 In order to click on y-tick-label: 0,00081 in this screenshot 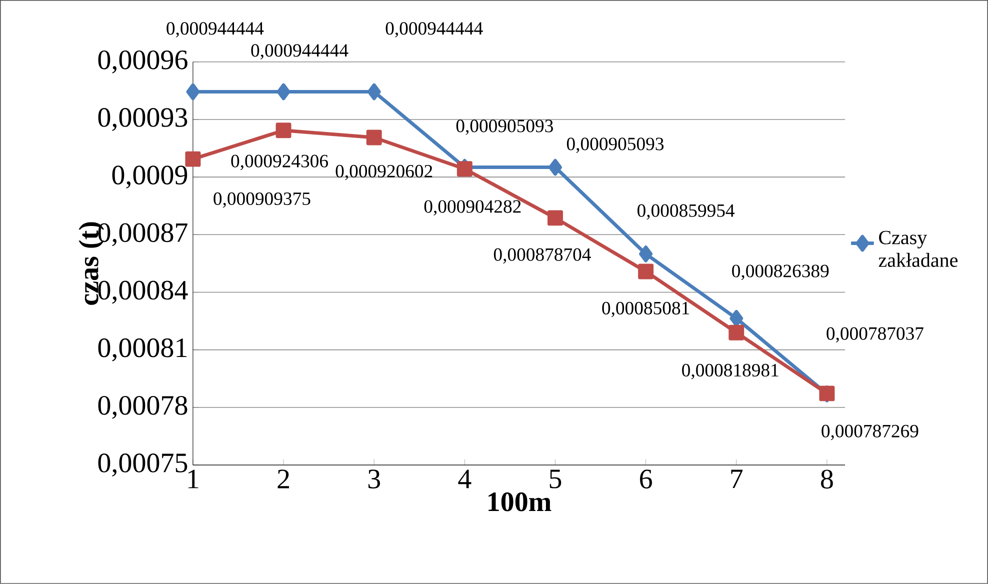, I will do `click(142, 350)`.